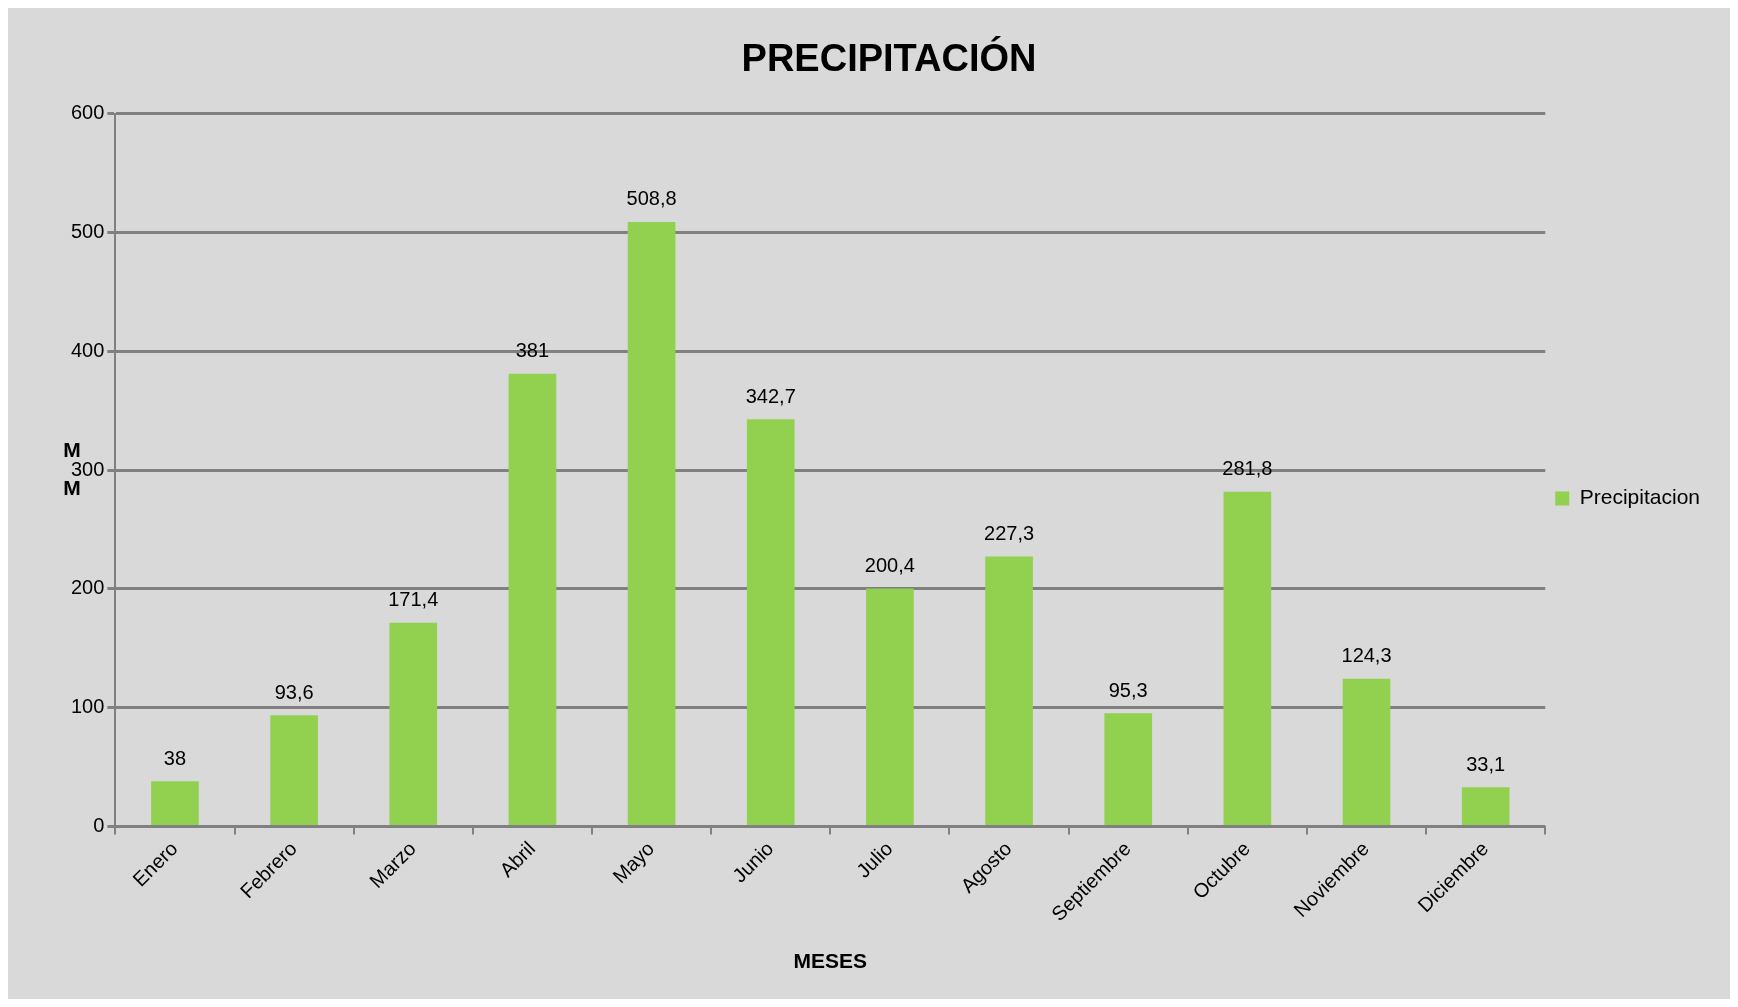  What do you see at coordinates (413, 599) in the screenshot?
I see `data-label: 171,4` at bounding box center [413, 599].